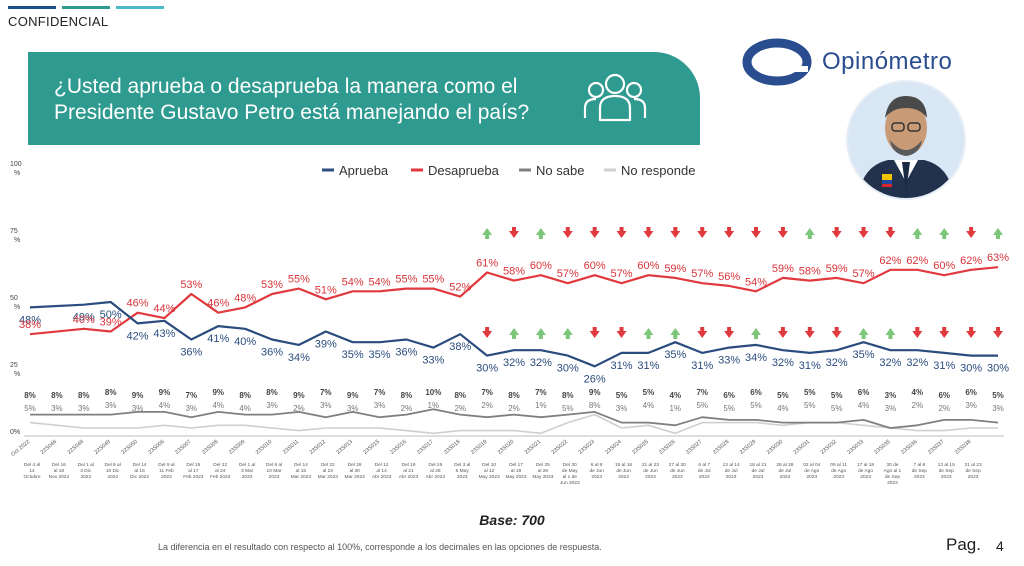  What do you see at coordinates (274, 471) in the screenshot?
I see `x-tick-date-line: 10 Mar` at bounding box center [274, 471].